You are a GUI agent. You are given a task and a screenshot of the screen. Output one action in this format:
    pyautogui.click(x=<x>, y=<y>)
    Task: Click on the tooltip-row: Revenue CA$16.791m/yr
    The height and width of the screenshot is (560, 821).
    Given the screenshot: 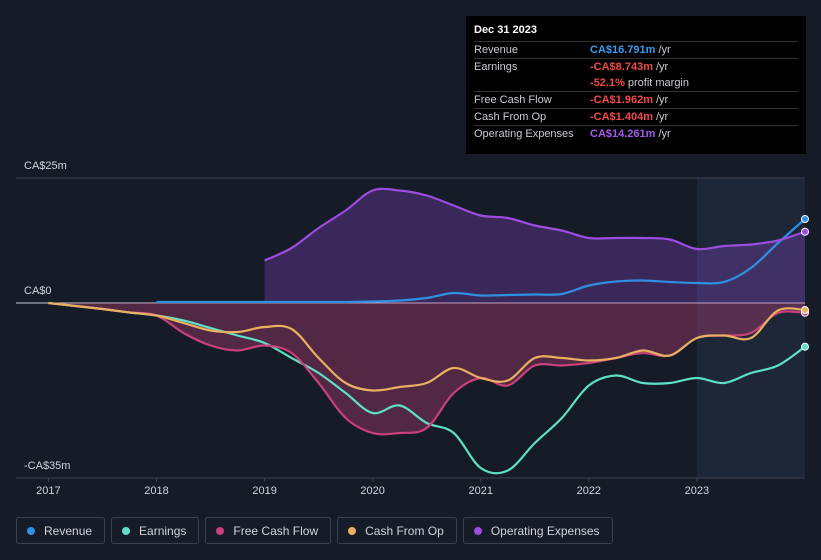 What is the action you would take?
    pyautogui.click(x=636, y=49)
    